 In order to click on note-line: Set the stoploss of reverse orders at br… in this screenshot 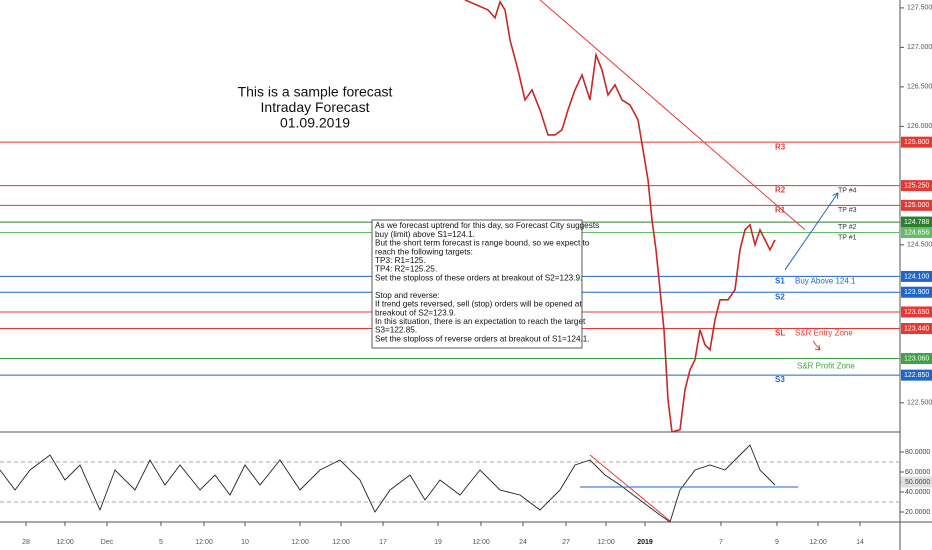, I will do `click(482, 338)`.